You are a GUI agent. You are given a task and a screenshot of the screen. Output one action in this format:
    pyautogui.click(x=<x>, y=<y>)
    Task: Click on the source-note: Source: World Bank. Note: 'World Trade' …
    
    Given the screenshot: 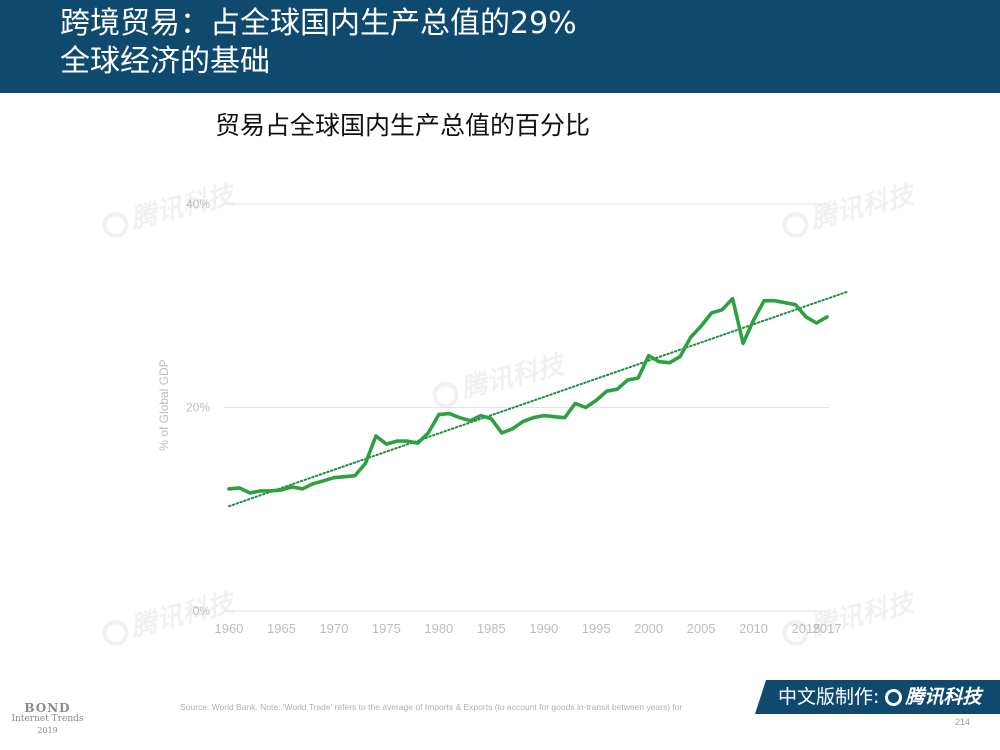 What is the action you would take?
    pyautogui.click(x=431, y=707)
    